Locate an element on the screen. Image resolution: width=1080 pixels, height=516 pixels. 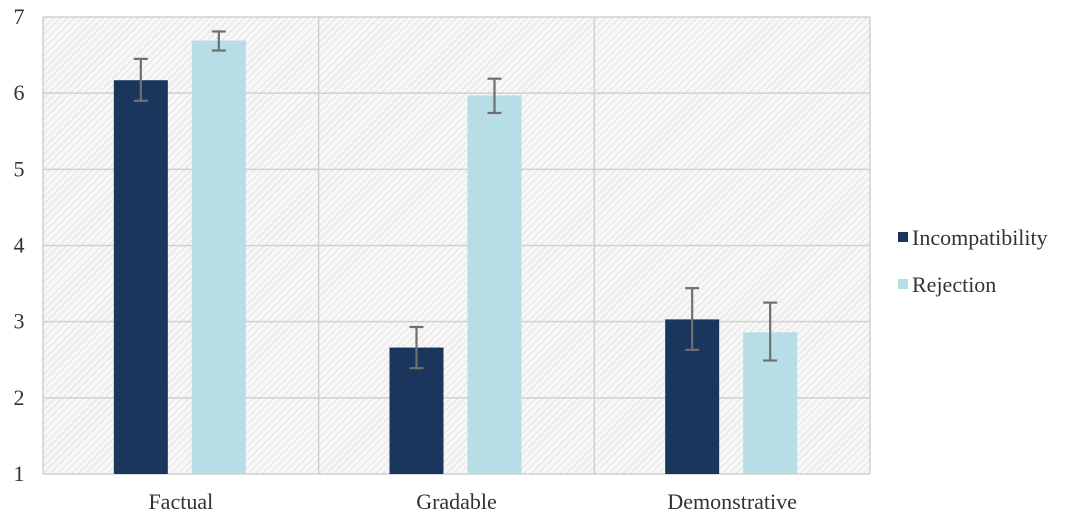
legend-item-rejection: Rejection is located at coordinates (947, 284).